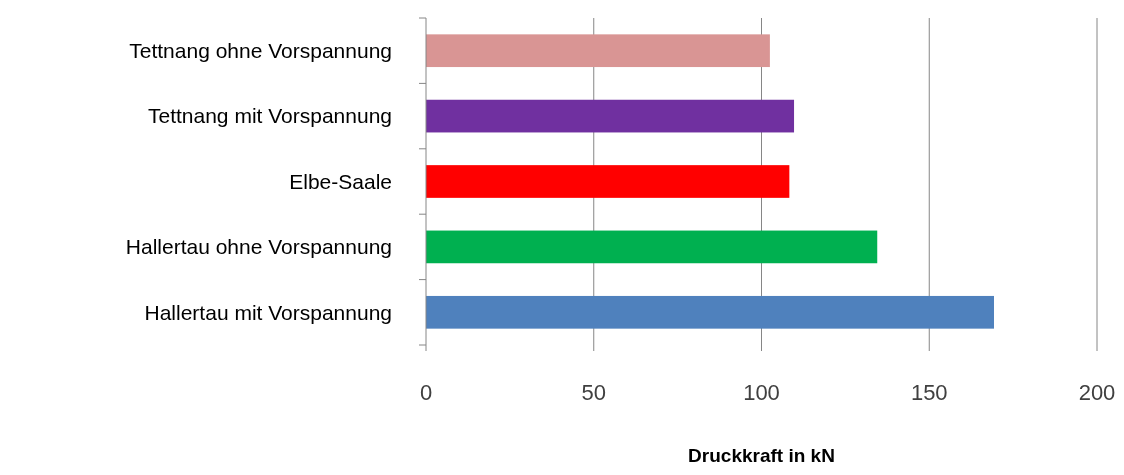 This screenshot has width=1124, height=475. I want to click on x-axis-title: Druckkraft in kN, so click(761, 455).